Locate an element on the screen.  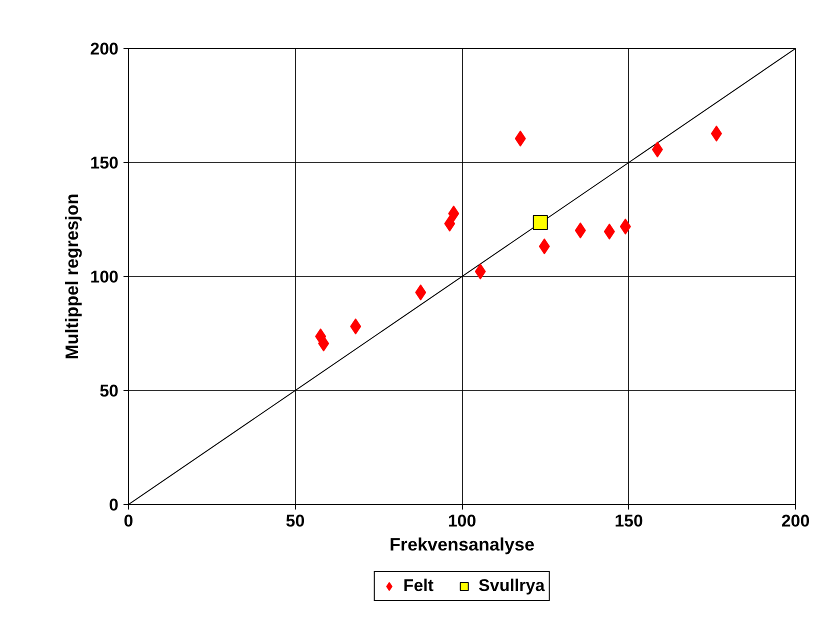
x-tick-label: 200 is located at coordinates (795, 521).